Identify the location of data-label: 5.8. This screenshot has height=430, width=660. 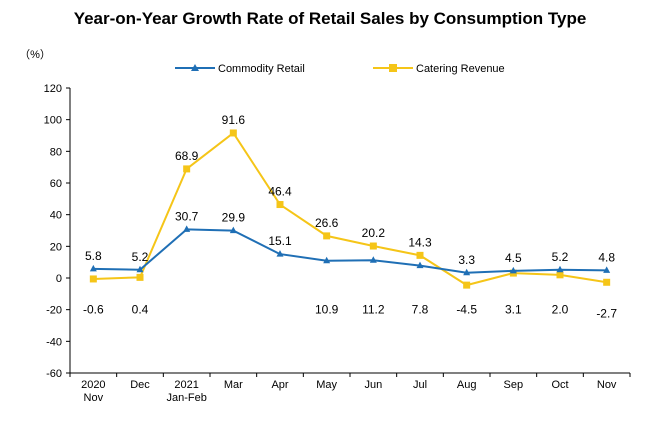
(93, 256).